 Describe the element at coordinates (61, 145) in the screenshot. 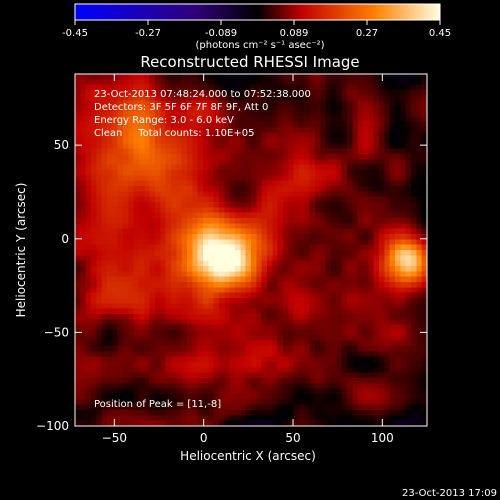

I see `y-tick-label: 50` at that location.